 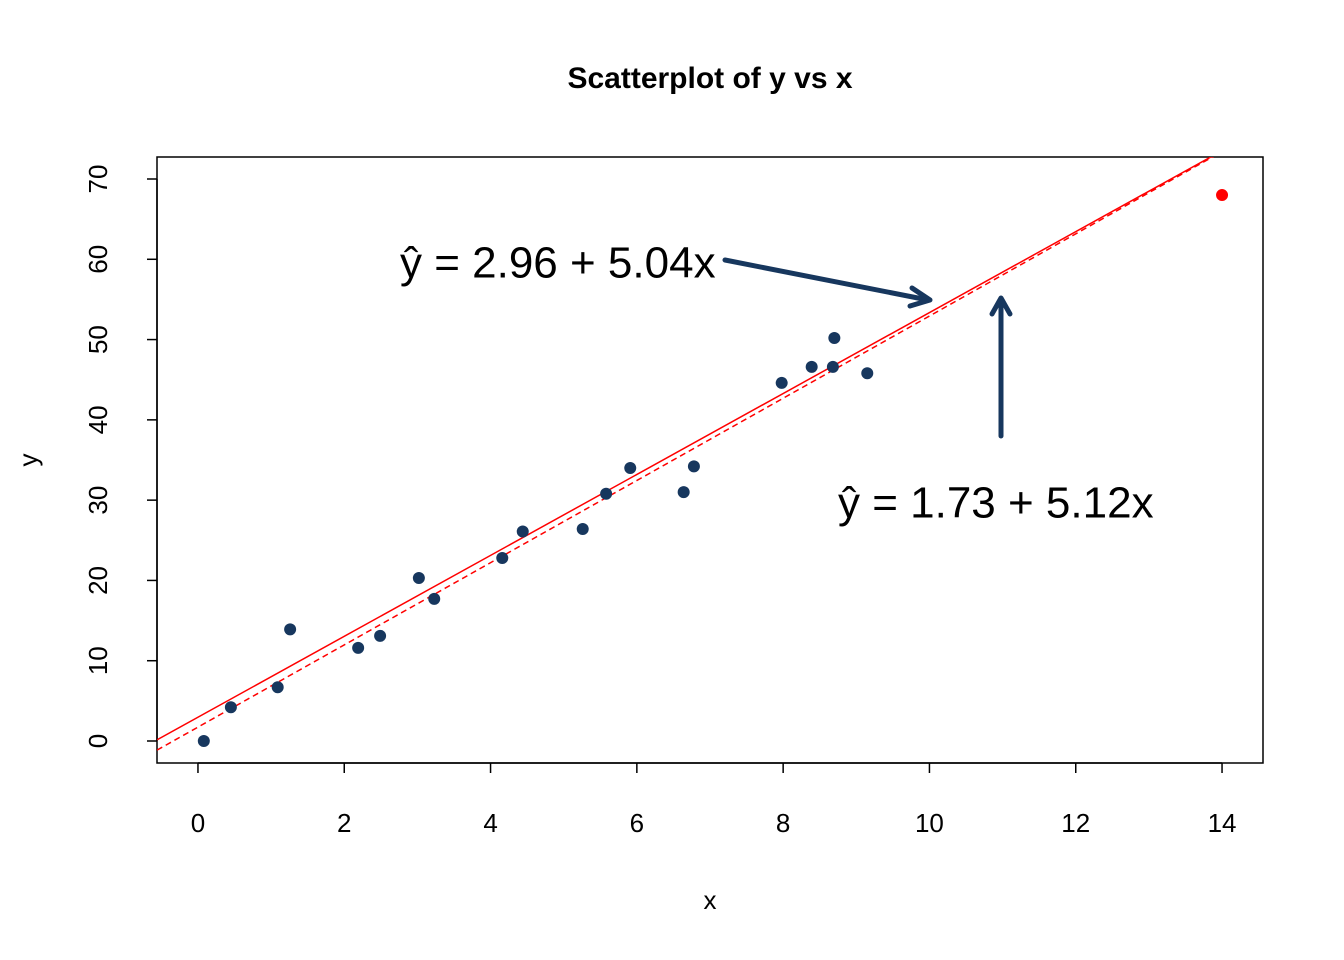 I want to click on x-tick-label: 14, so click(x=1222, y=823).